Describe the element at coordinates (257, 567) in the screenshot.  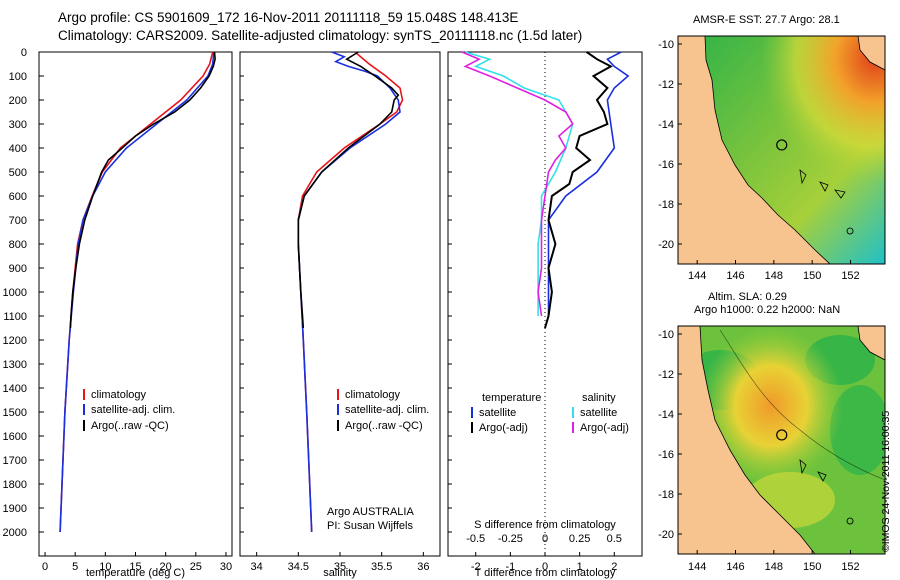
I see `x-tick-label: 34` at that location.